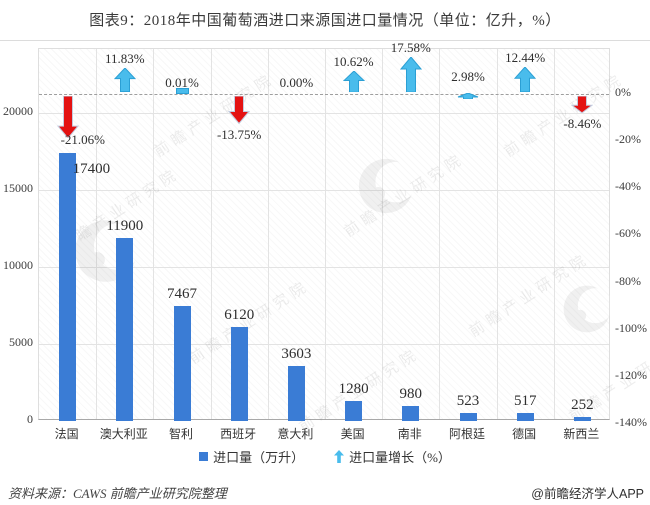 This screenshot has width=650, height=505. What do you see at coordinates (182, 91) in the screenshot?
I see `growth-marker-tiny` at bounding box center [182, 91].